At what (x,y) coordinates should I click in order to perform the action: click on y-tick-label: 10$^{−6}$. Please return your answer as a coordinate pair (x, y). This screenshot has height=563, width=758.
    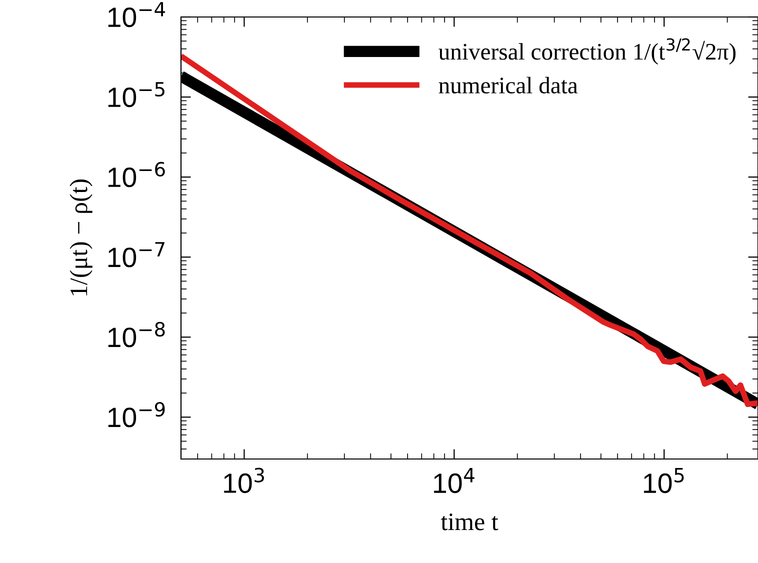
    Looking at the image, I should click on (136, 175).